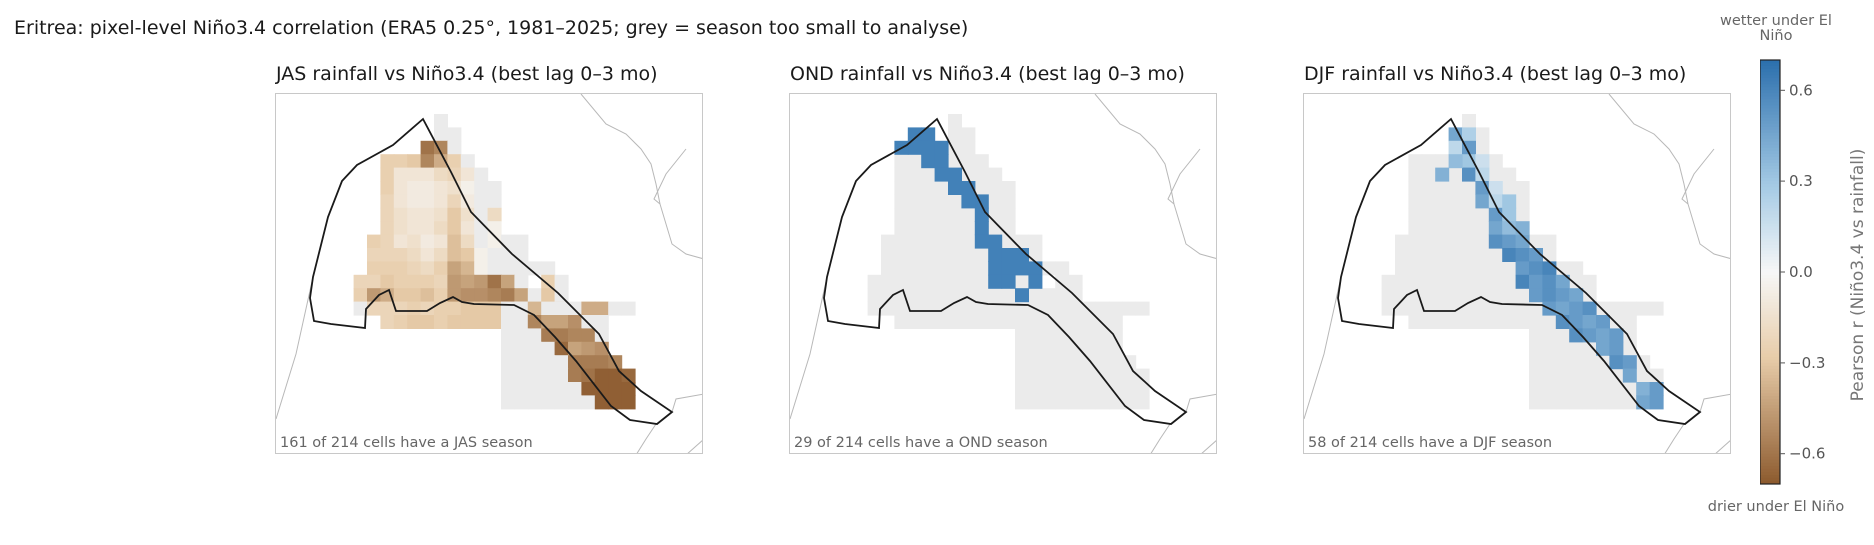 The width and height of the screenshot is (1874, 545). I want to click on djf-heatmap, so click(1517, 273).